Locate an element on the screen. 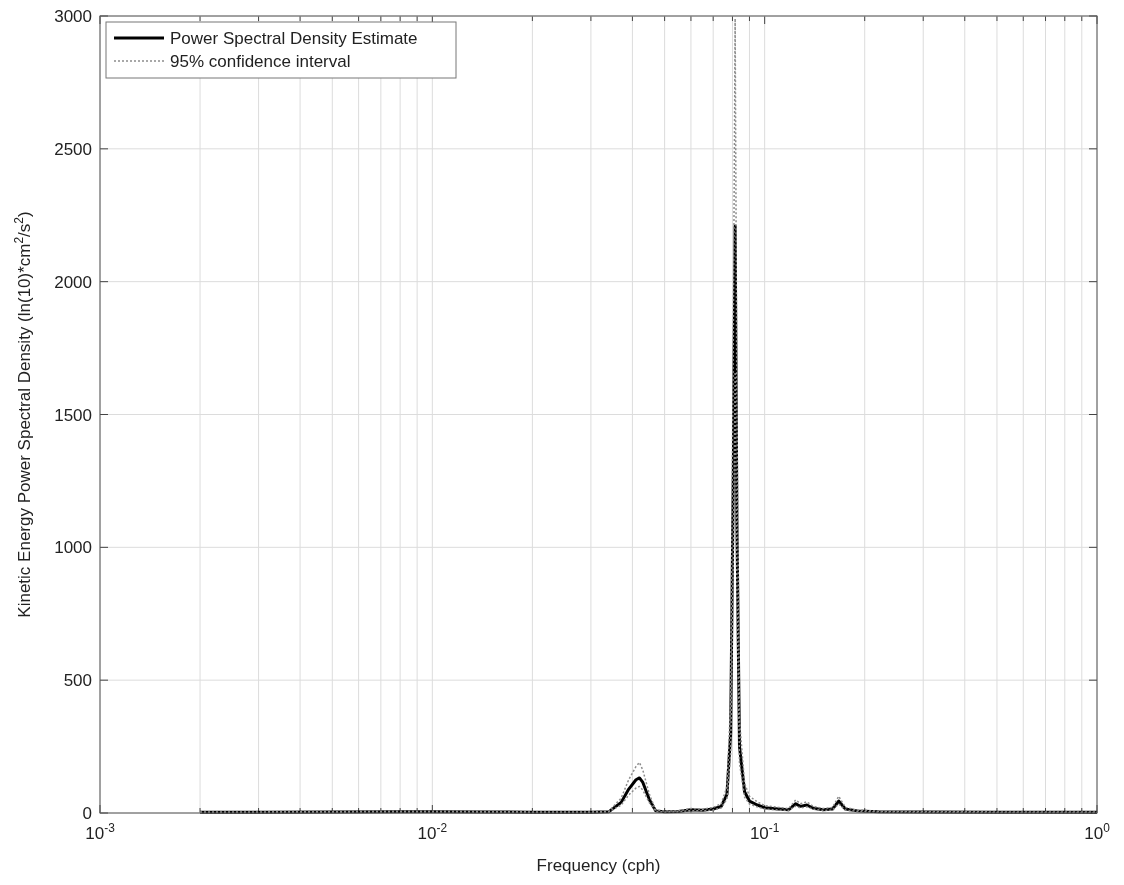  x-axis-title: Frequency (cph) is located at coordinates (598, 865).